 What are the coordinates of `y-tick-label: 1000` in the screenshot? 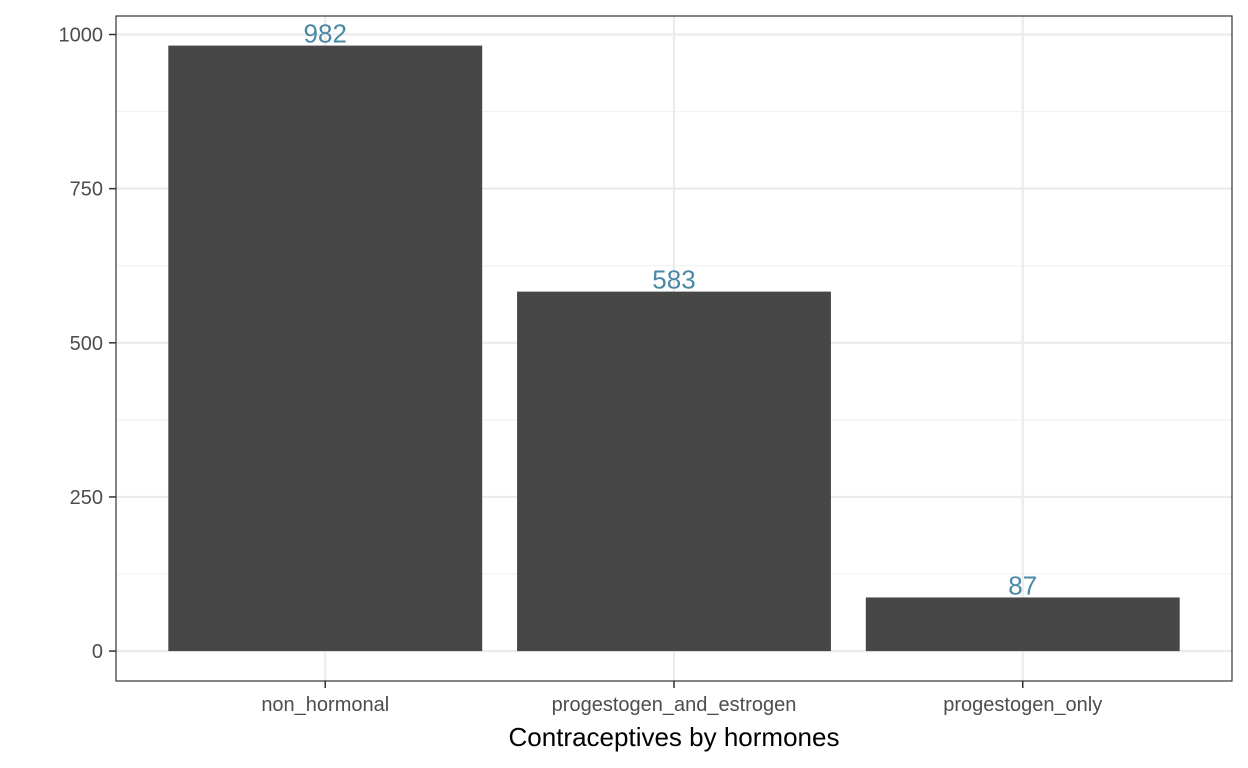 It's located at (81, 35).